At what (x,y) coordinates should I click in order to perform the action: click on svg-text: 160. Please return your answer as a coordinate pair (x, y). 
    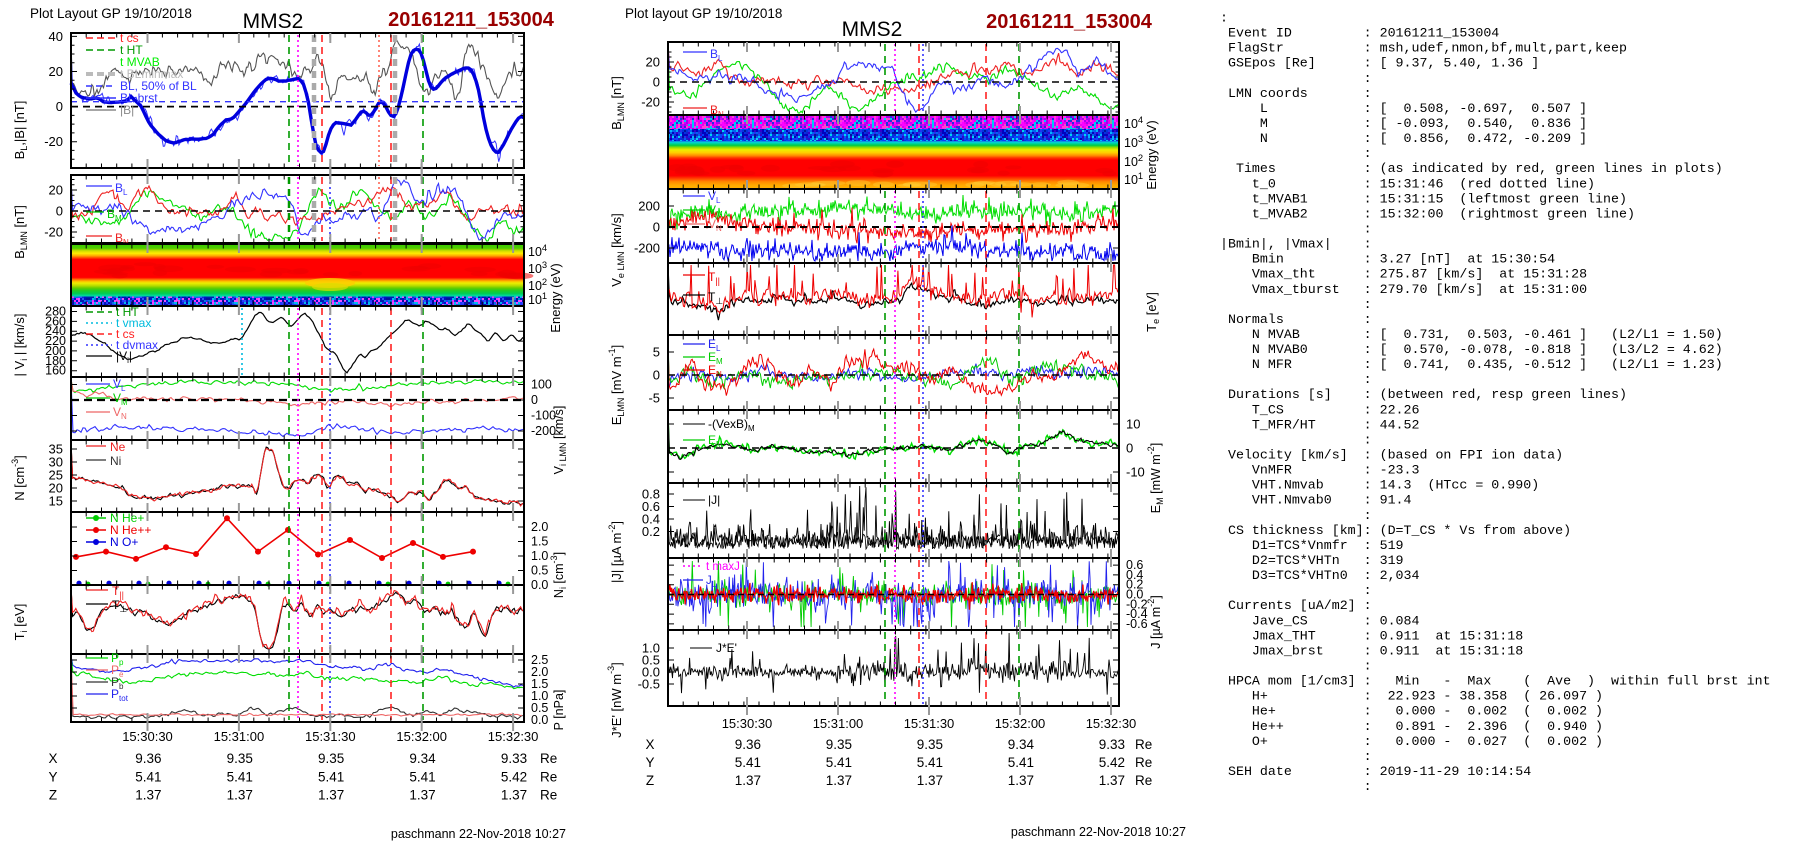
    Looking at the image, I should click on (55, 371).